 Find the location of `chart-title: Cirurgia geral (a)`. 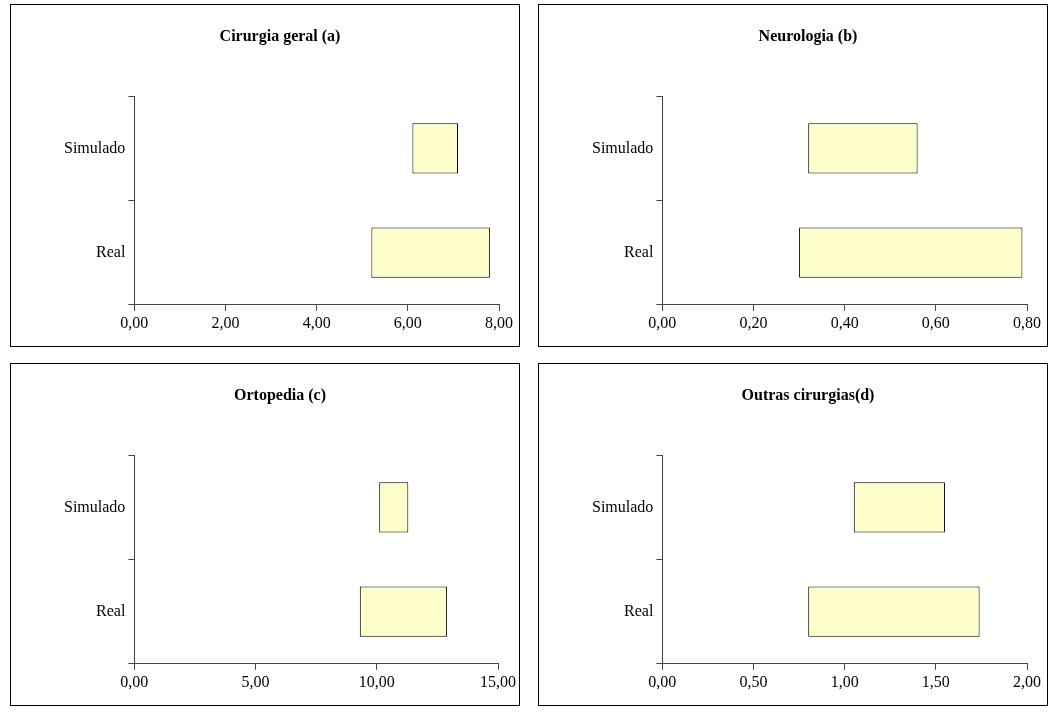

chart-title: Cirurgia geral (a) is located at coordinates (280, 35).